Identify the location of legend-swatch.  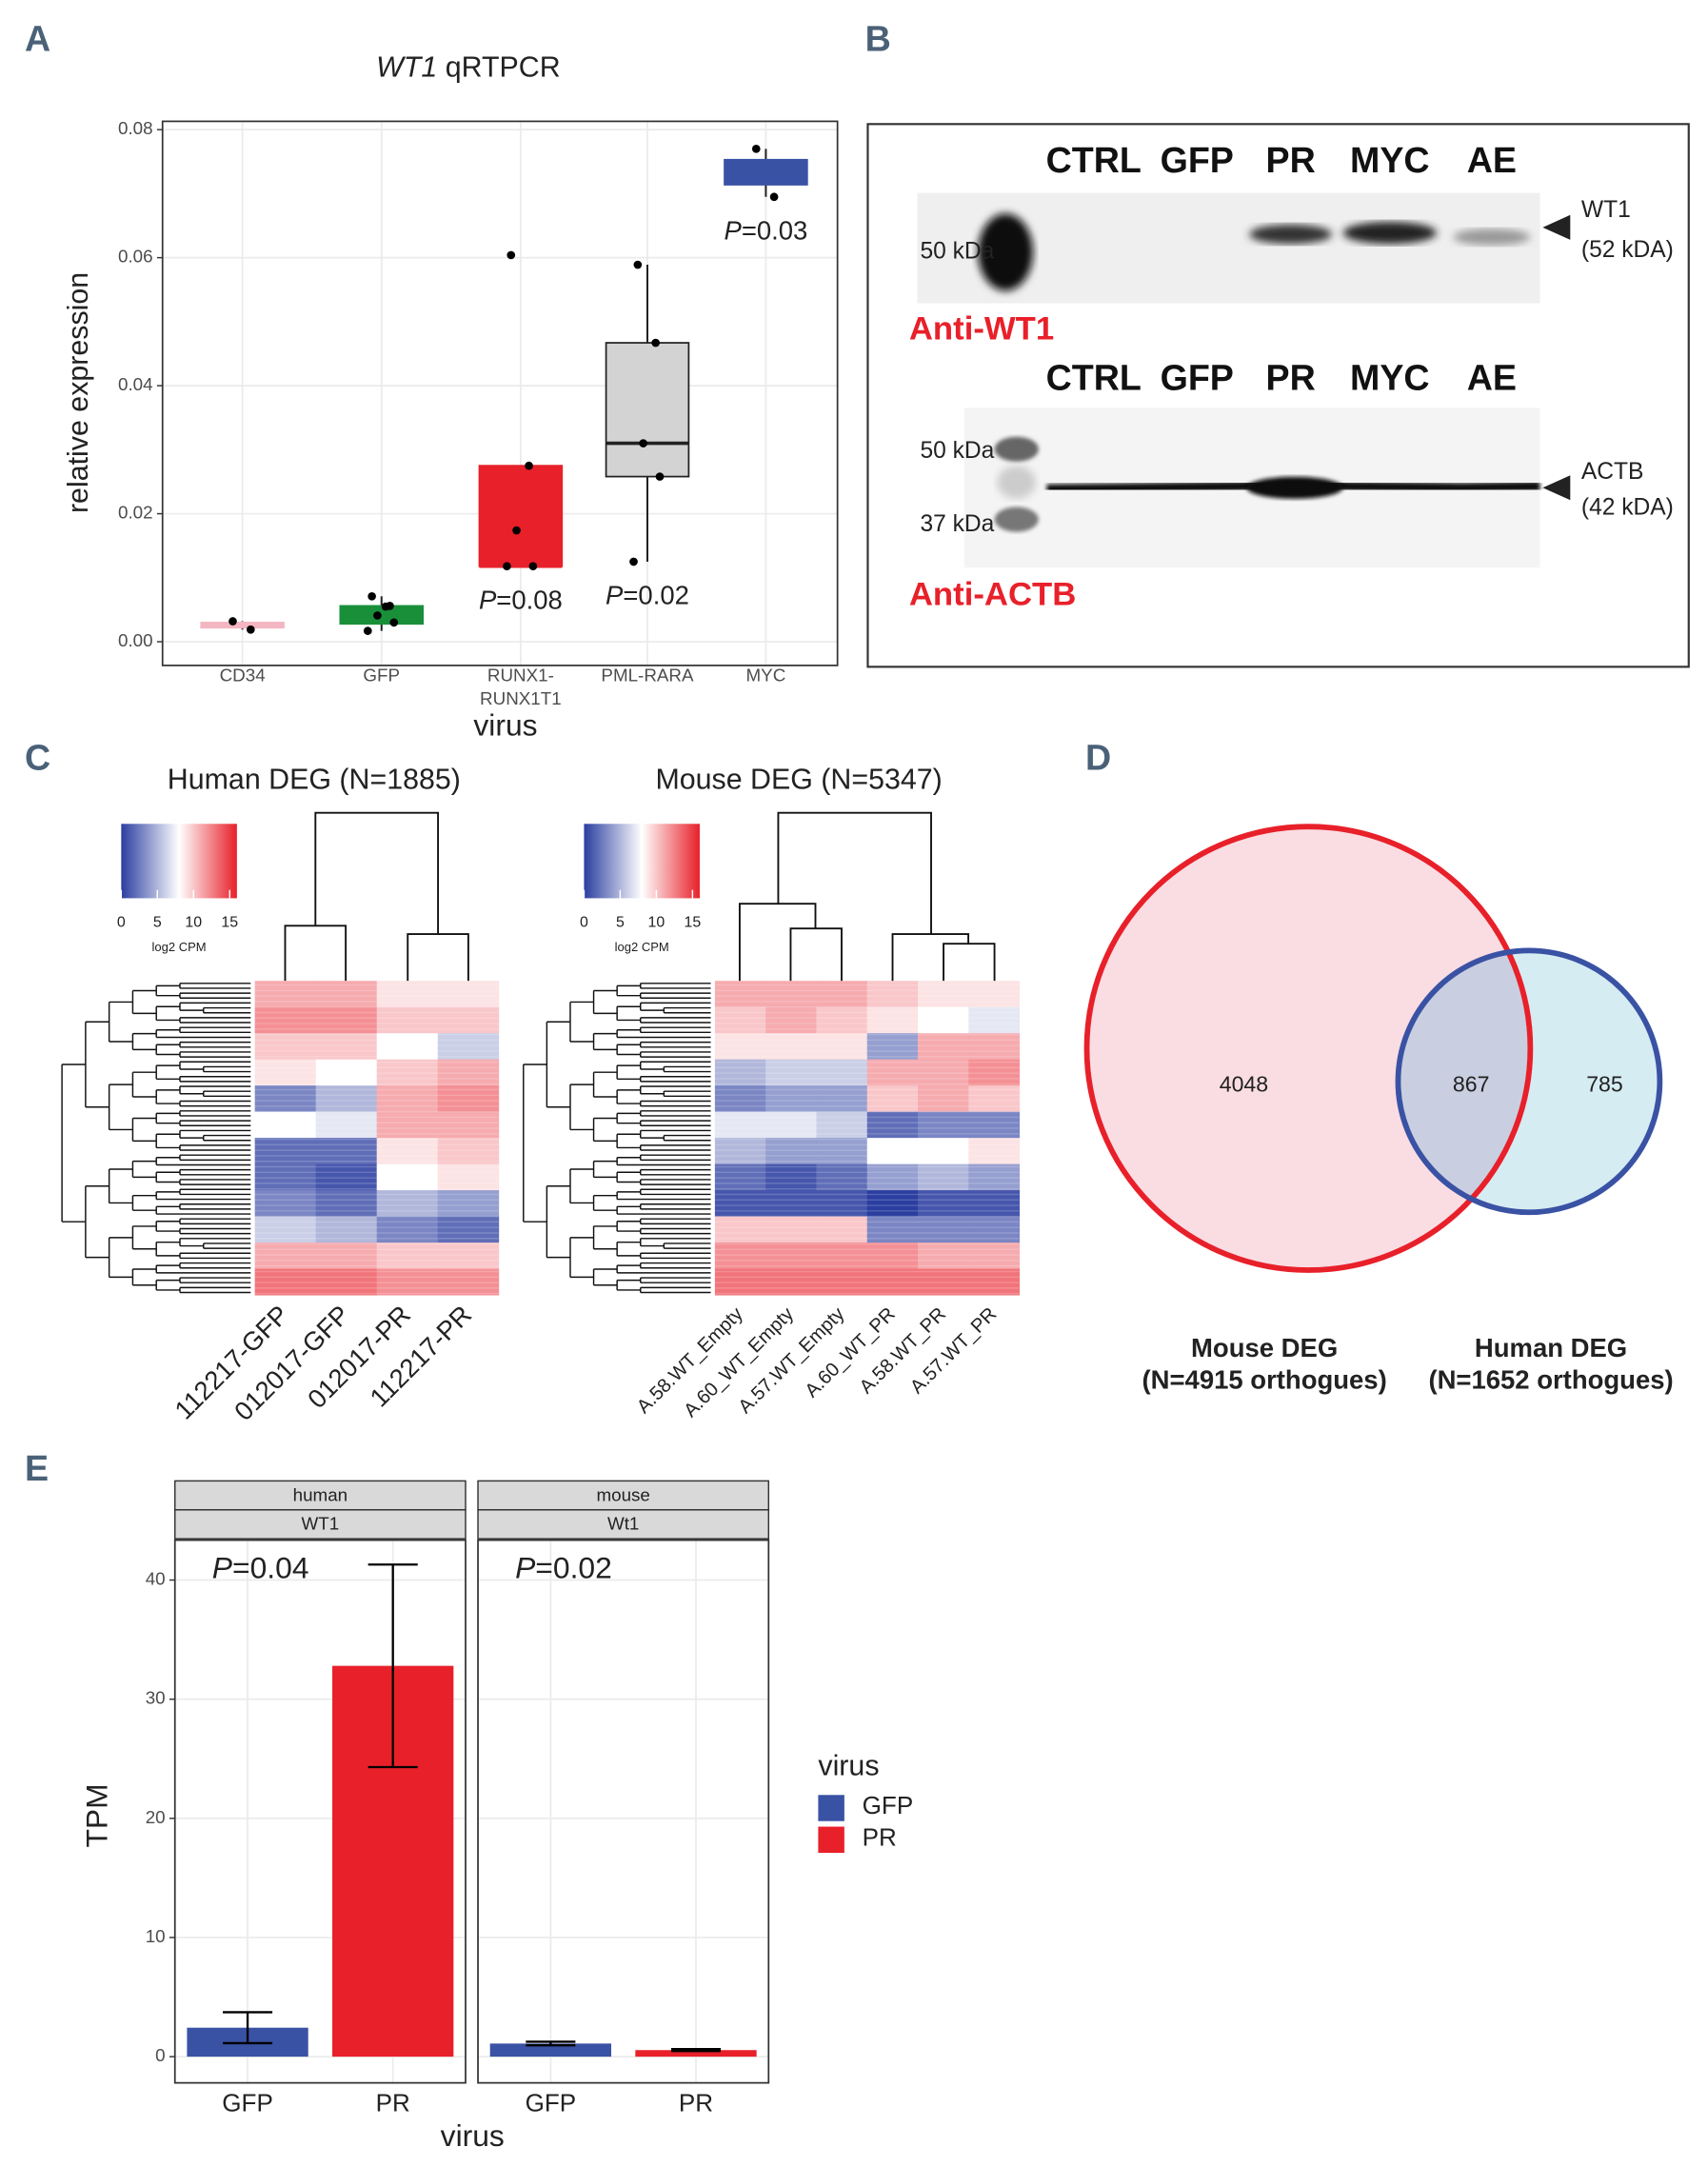
(831, 1840).